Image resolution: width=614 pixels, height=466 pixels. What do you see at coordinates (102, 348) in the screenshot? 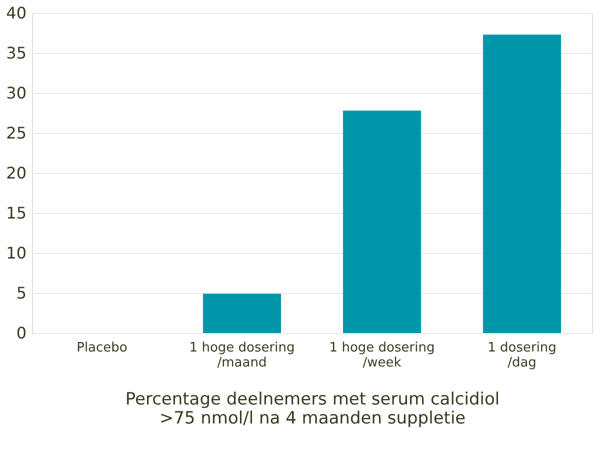
I see `x-tick-label: Placebo` at bounding box center [102, 348].